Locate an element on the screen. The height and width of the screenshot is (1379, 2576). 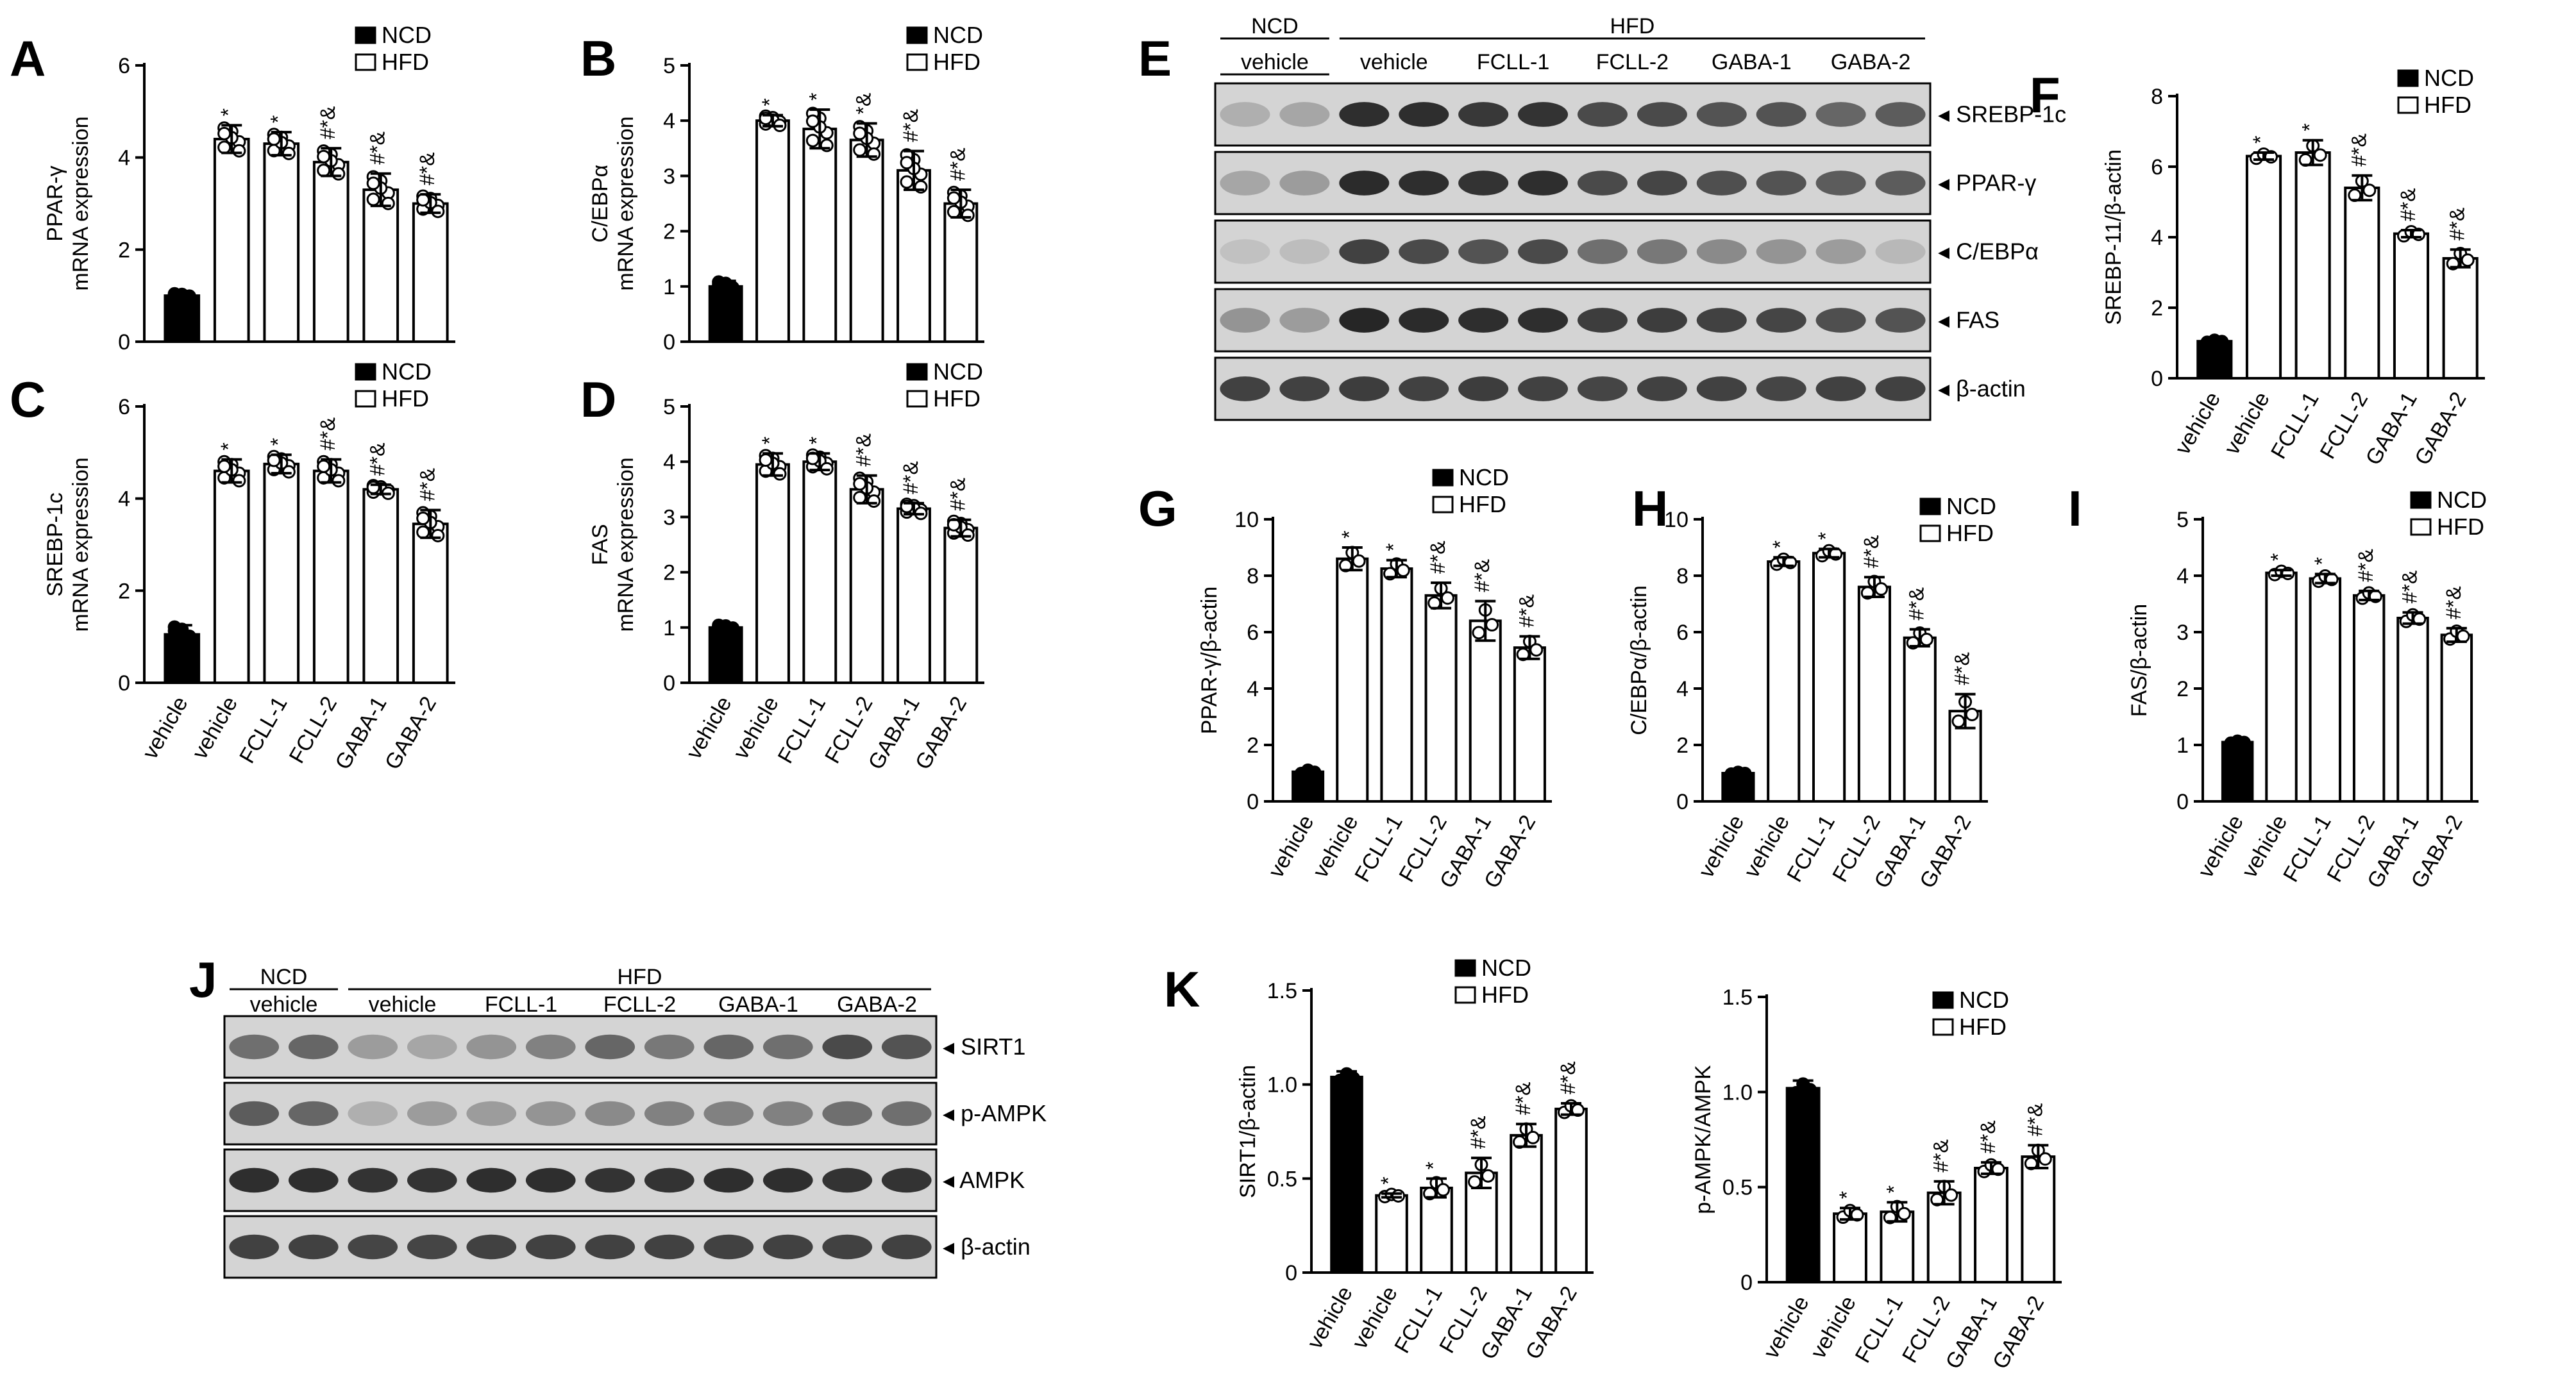
x-tick-label: FCLL-1 is located at coordinates (2295, 426).